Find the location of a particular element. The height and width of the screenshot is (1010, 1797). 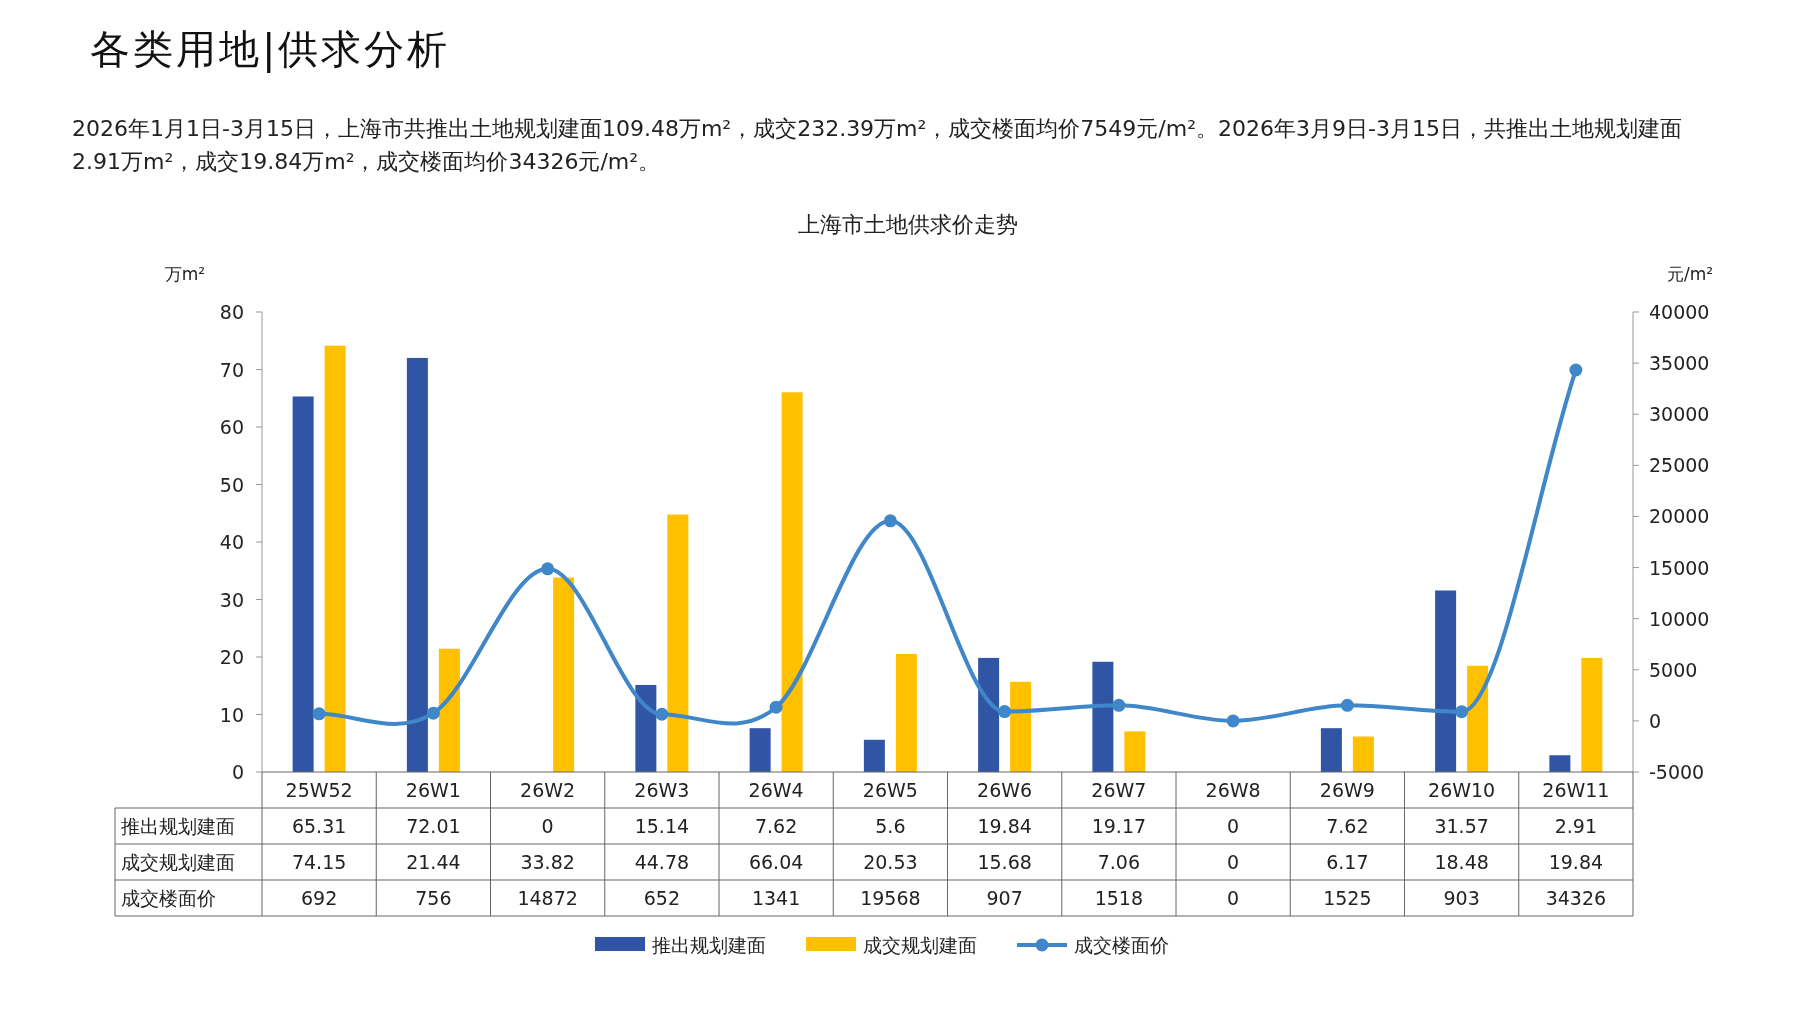

y2-axis-title: 元/m² is located at coordinates (1690, 274).